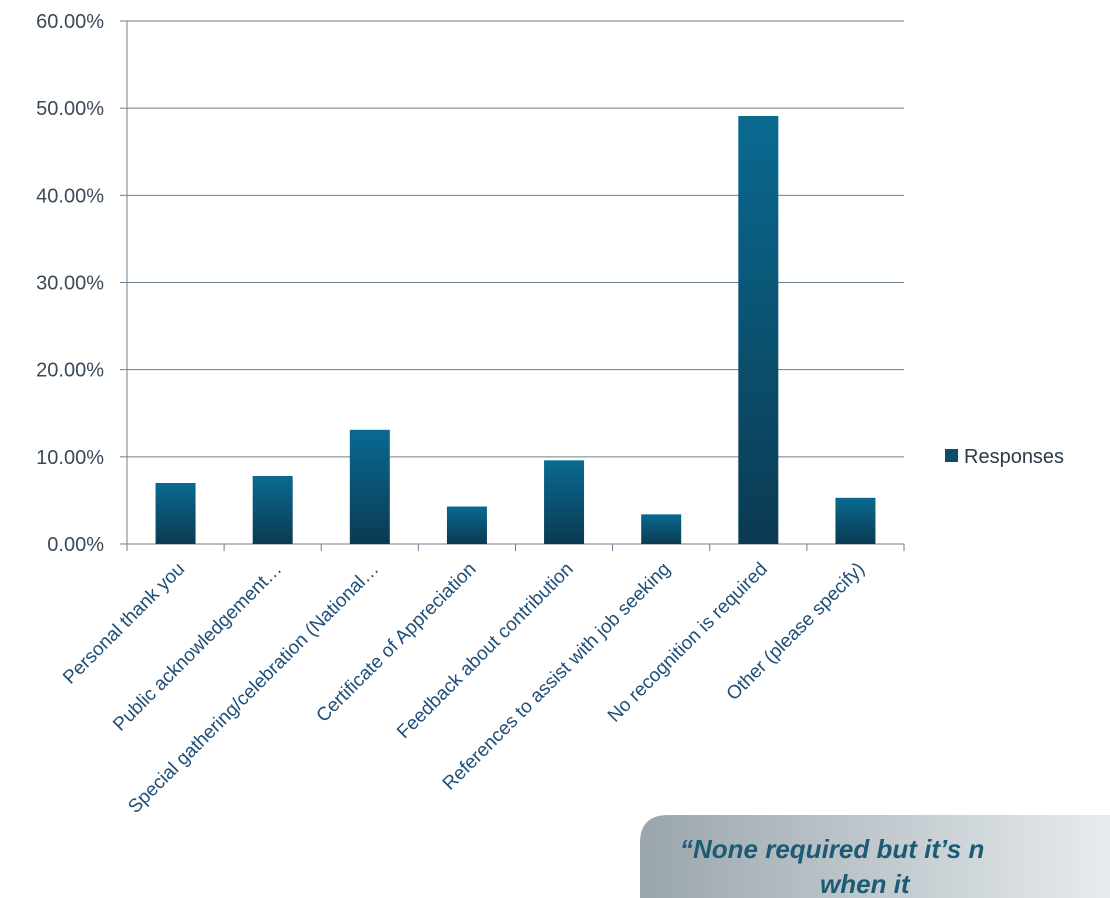  What do you see at coordinates (70, 22) in the screenshot?
I see `y-tick-label: 60.00%` at bounding box center [70, 22].